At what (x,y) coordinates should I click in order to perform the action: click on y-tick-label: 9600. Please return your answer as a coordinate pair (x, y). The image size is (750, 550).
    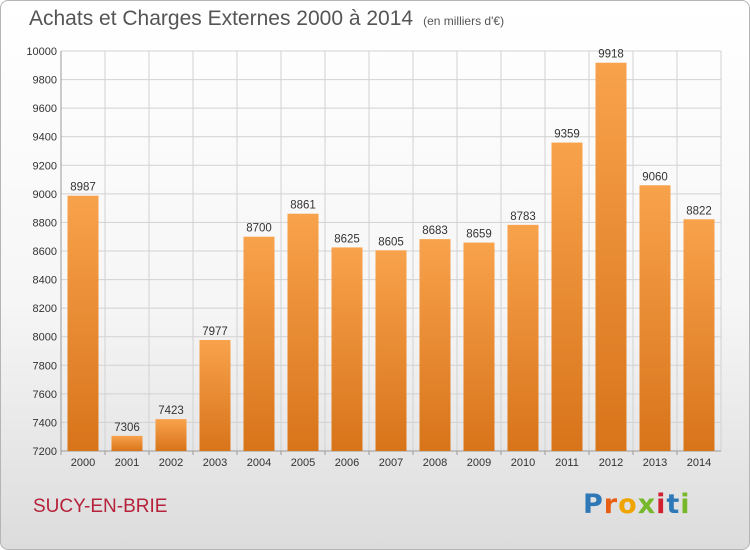
    Looking at the image, I should click on (45, 109).